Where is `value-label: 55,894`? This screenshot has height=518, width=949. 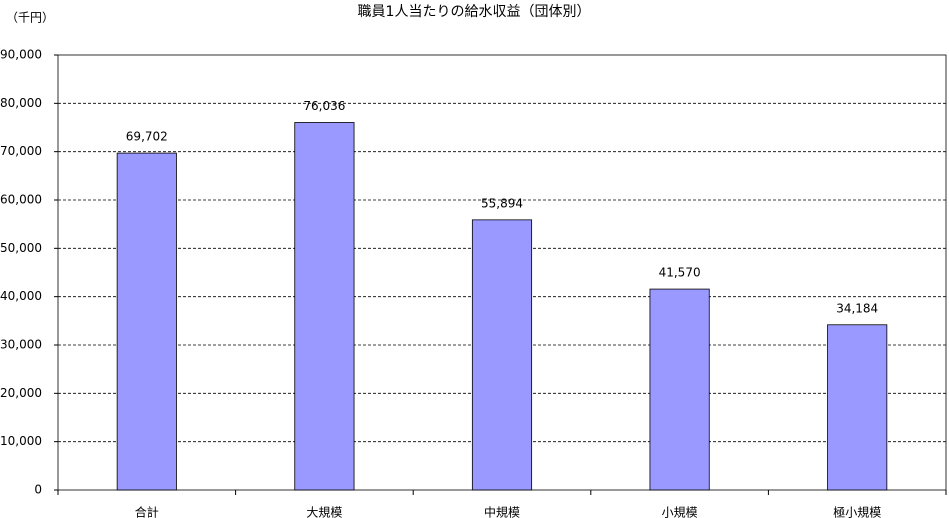
value-label: 55,894 is located at coordinates (502, 203).